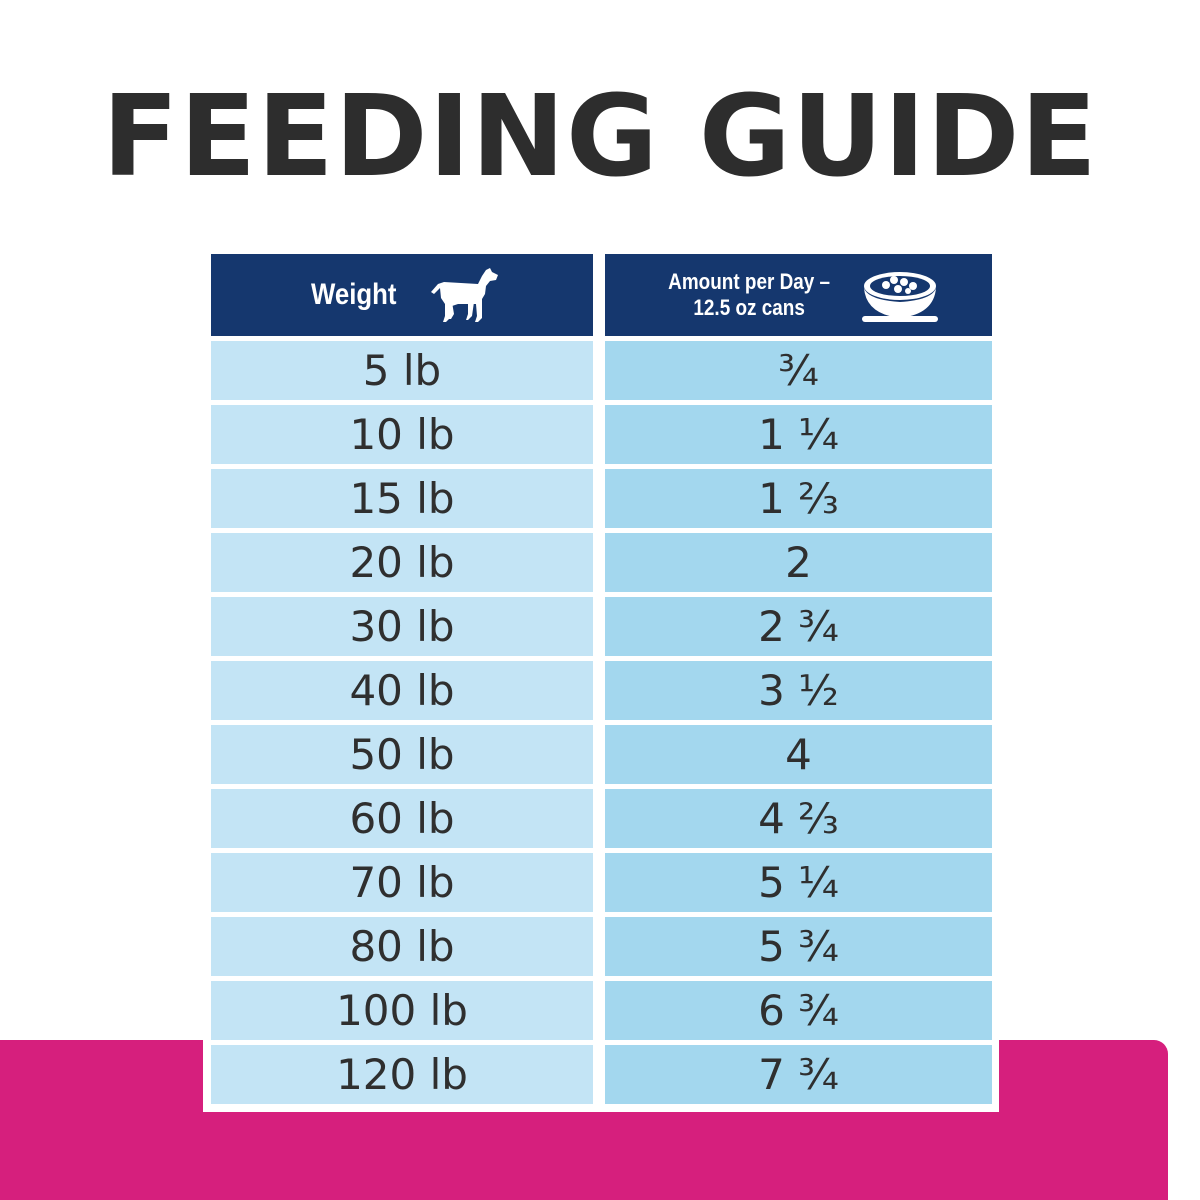  Describe the element at coordinates (798, 882) in the screenshot. I see `amount-cell: 5 ¼` at that location.